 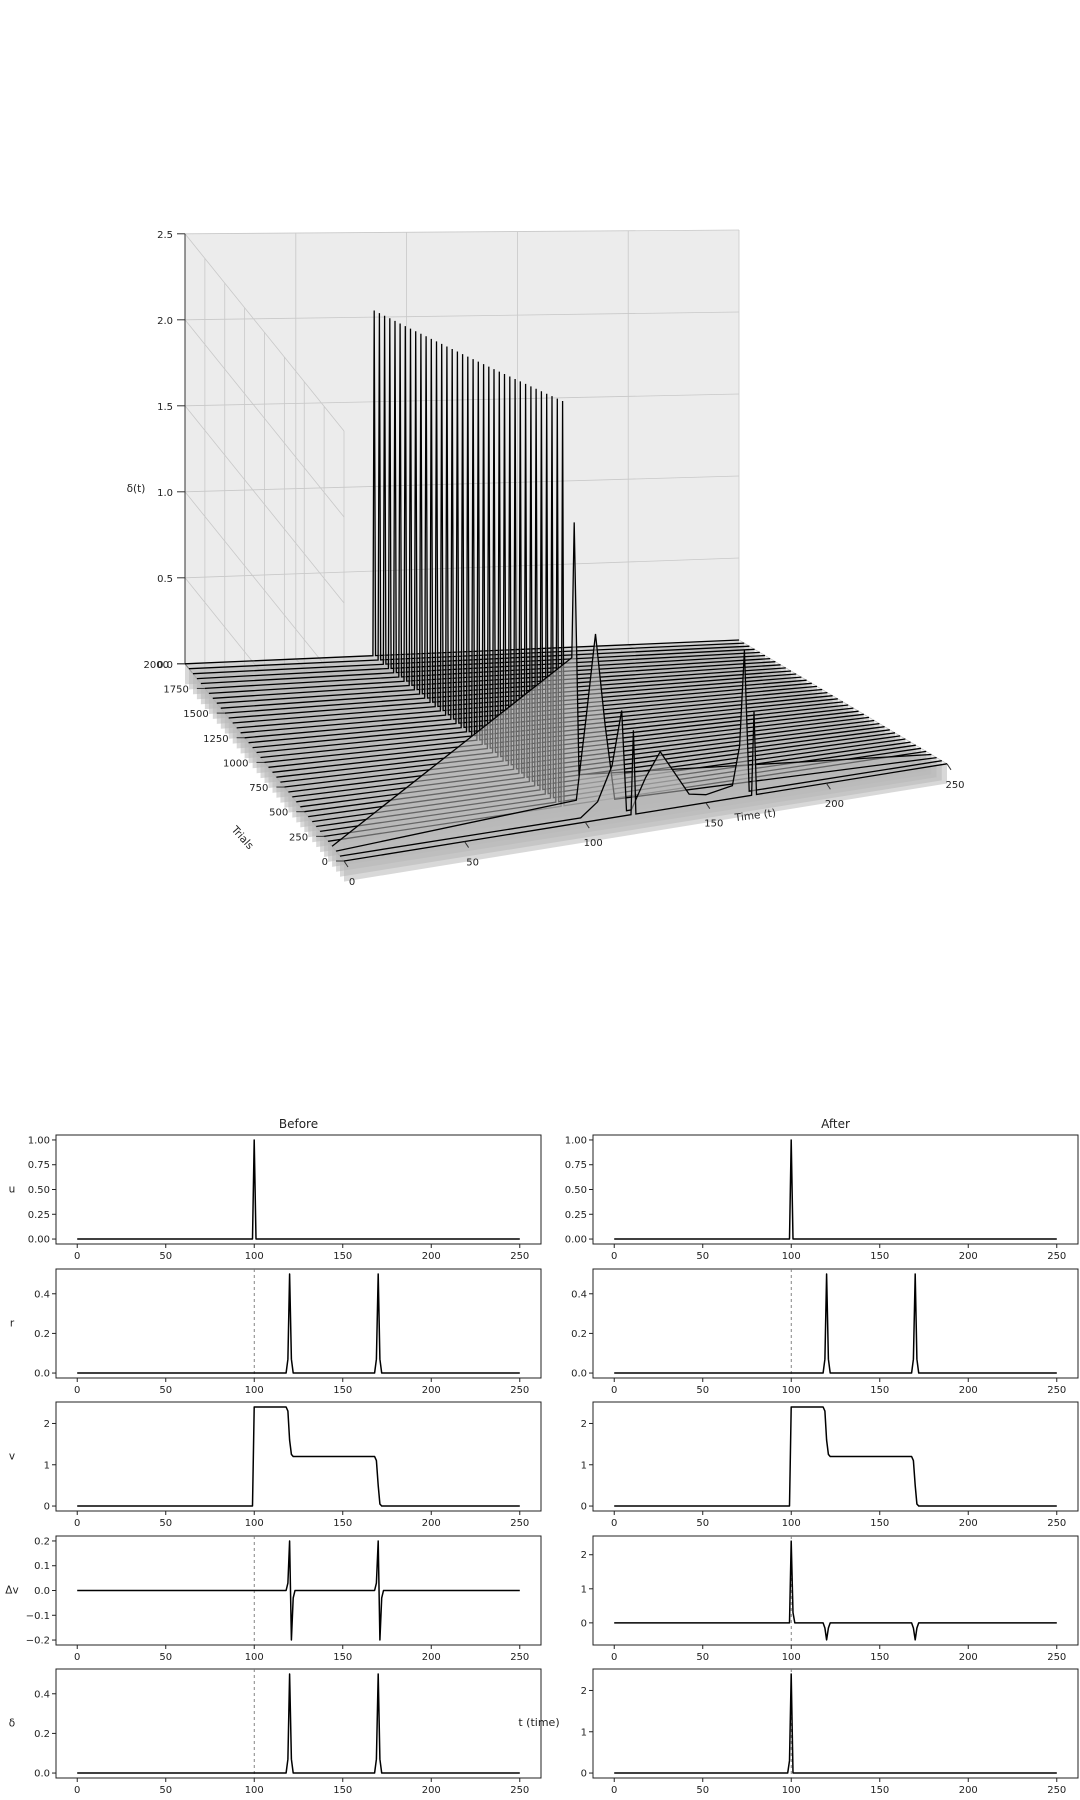 I want to click on y-axis-label: Δv, so click(x=11, y=1591).